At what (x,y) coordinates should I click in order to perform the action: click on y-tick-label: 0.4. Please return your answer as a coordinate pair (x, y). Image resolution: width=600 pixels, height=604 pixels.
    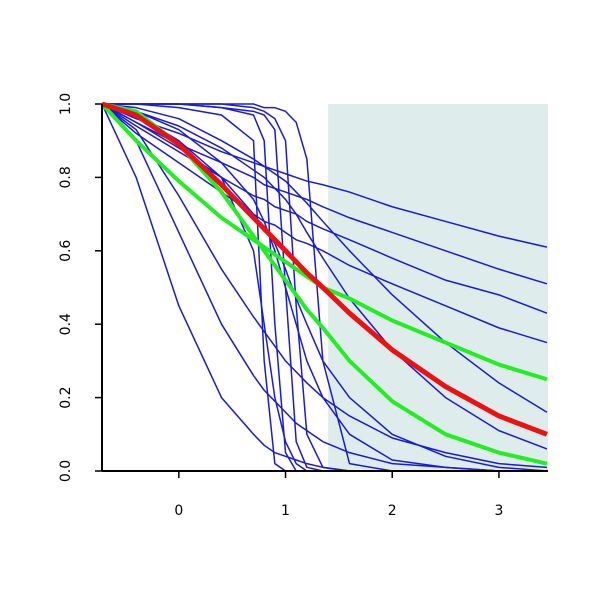
    Looking at the image, I should click on (66, 324).